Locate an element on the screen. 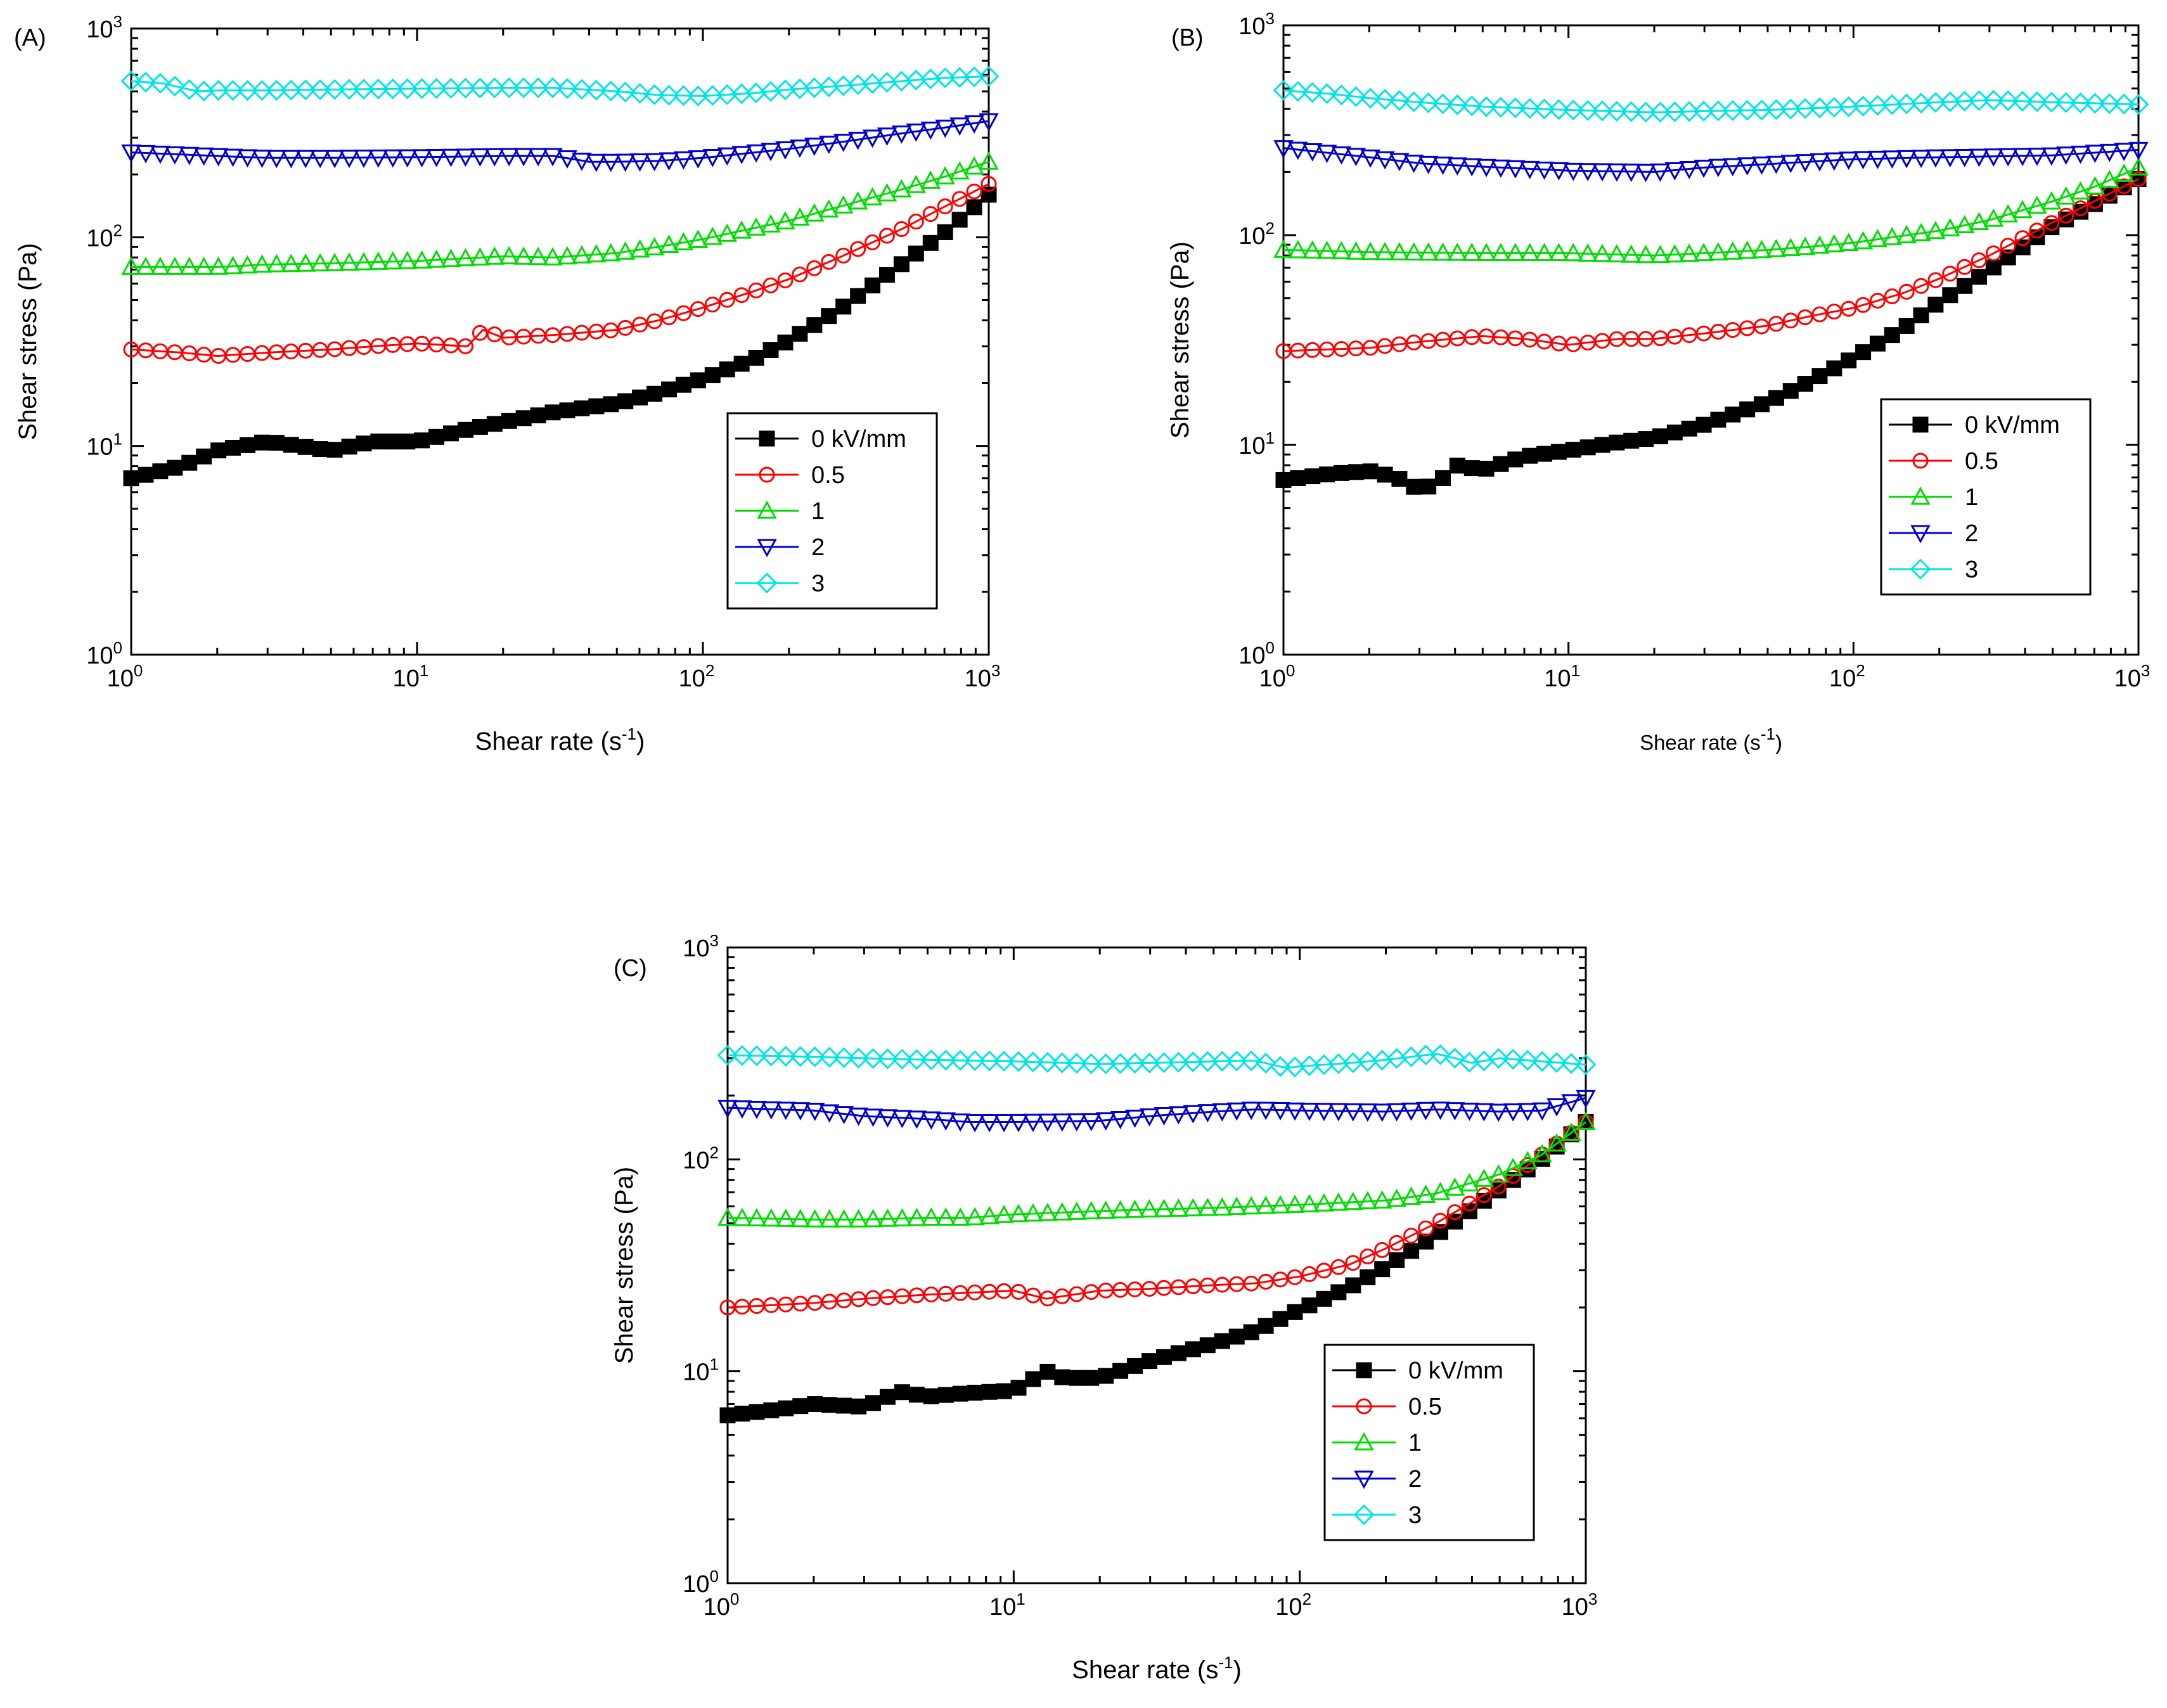  data-series is located at coordinates (560, 213).